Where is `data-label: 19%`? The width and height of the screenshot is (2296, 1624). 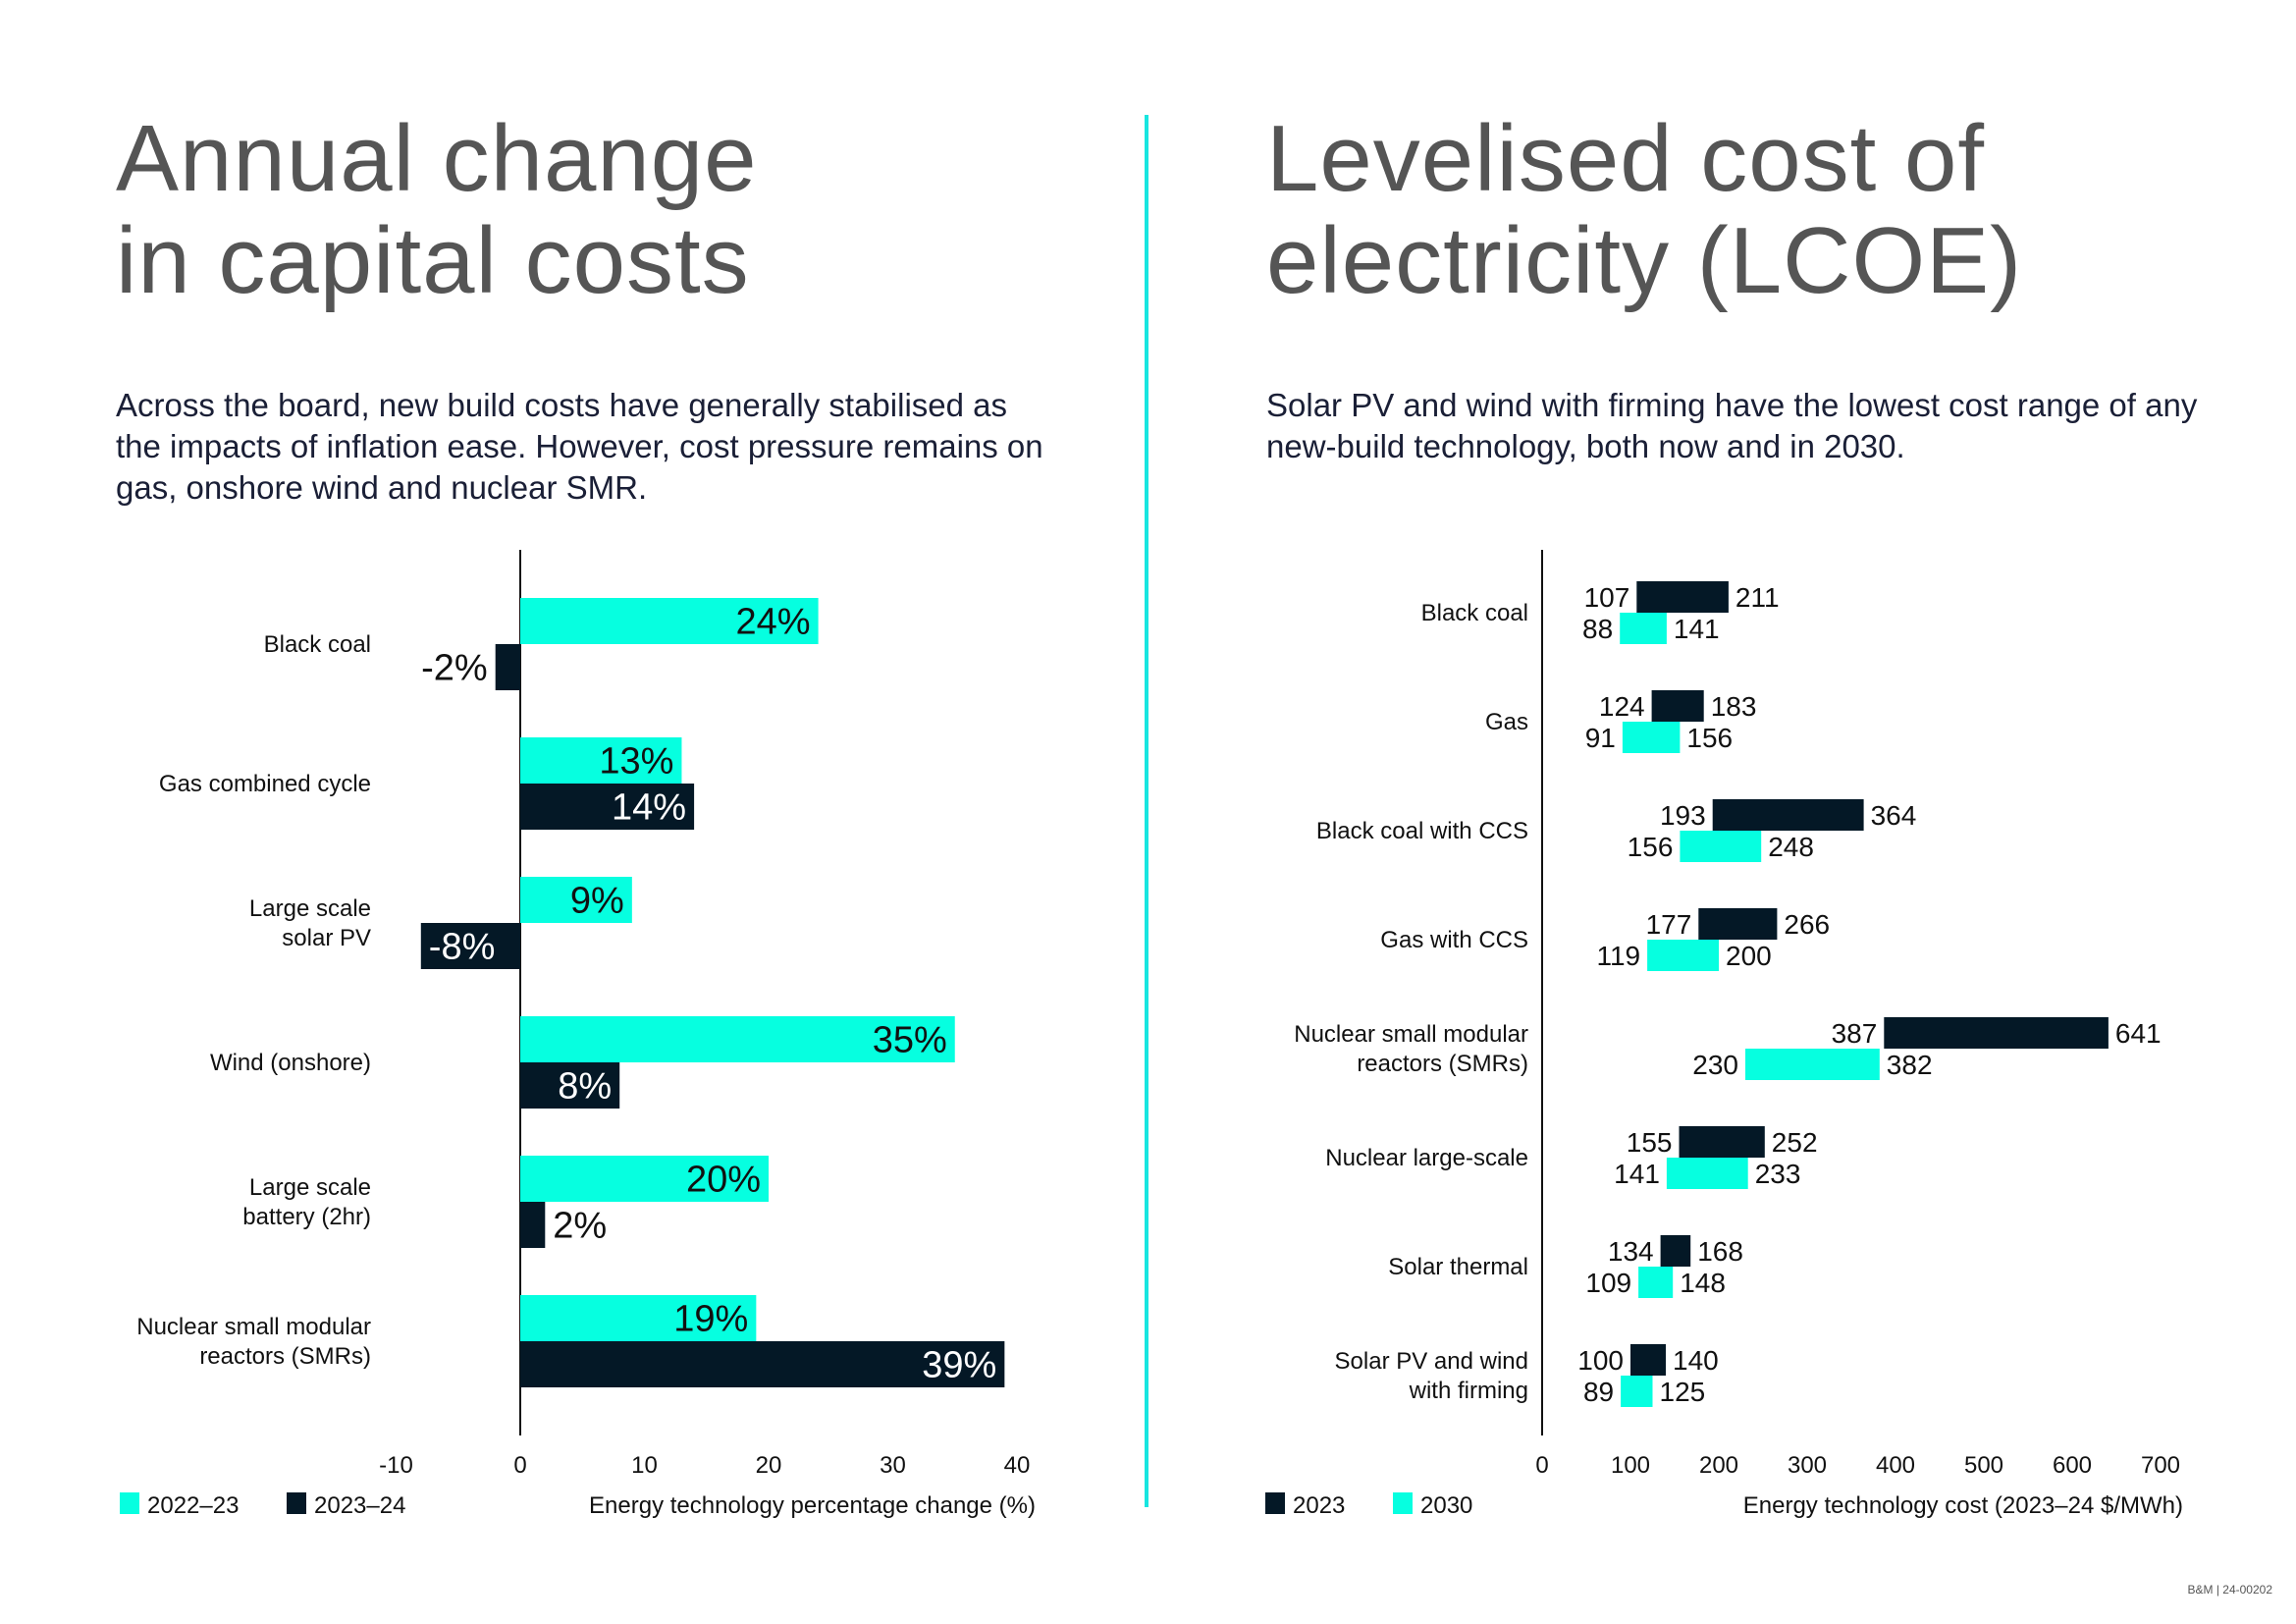
data-label: 19% is located at coordinates (711, 1319).